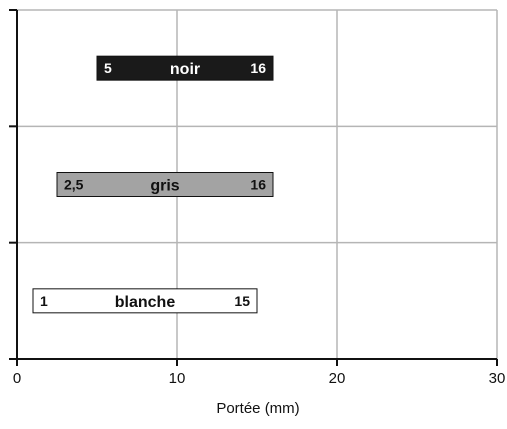 This screenshot has width=507, height=429. What do you see at coordinates (337, 378) in the screenshot?
I see `x-tick-label: 20` at bounding box center [337, 378].